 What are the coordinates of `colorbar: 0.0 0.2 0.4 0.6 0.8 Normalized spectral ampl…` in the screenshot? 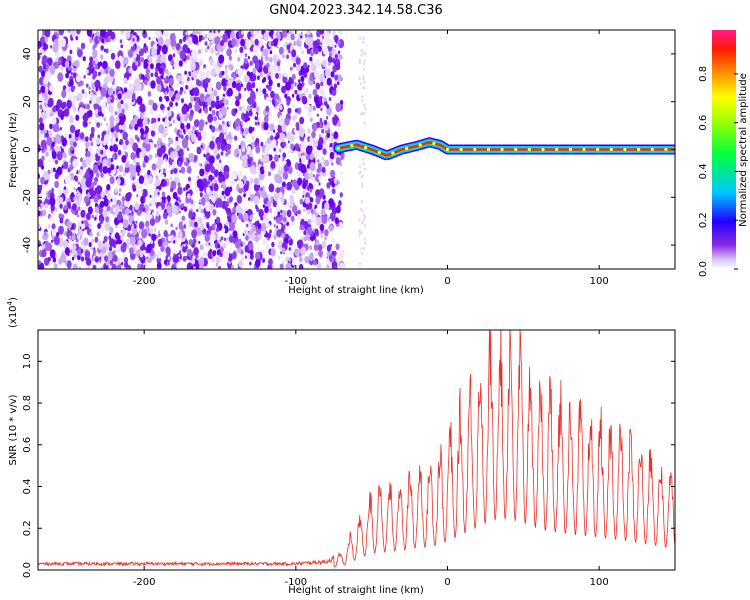 It's located at (723, 153).